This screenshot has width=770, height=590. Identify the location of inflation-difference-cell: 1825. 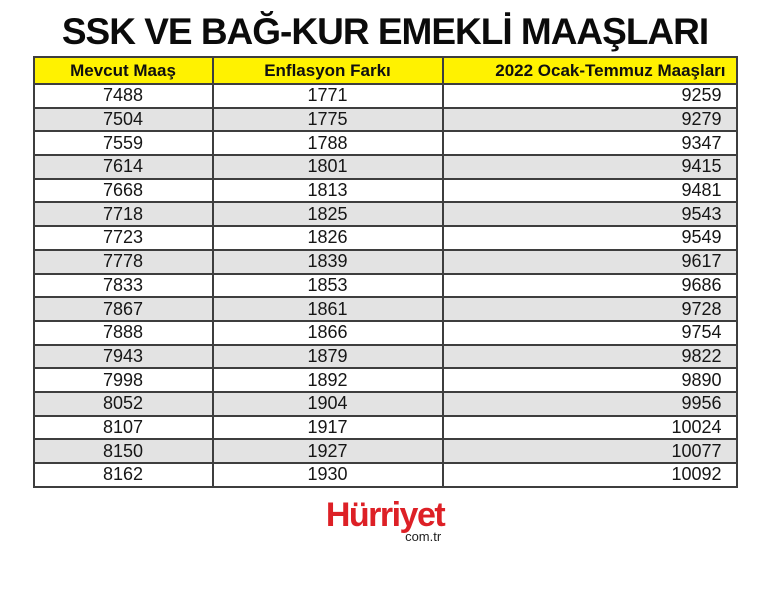
(327, 214).